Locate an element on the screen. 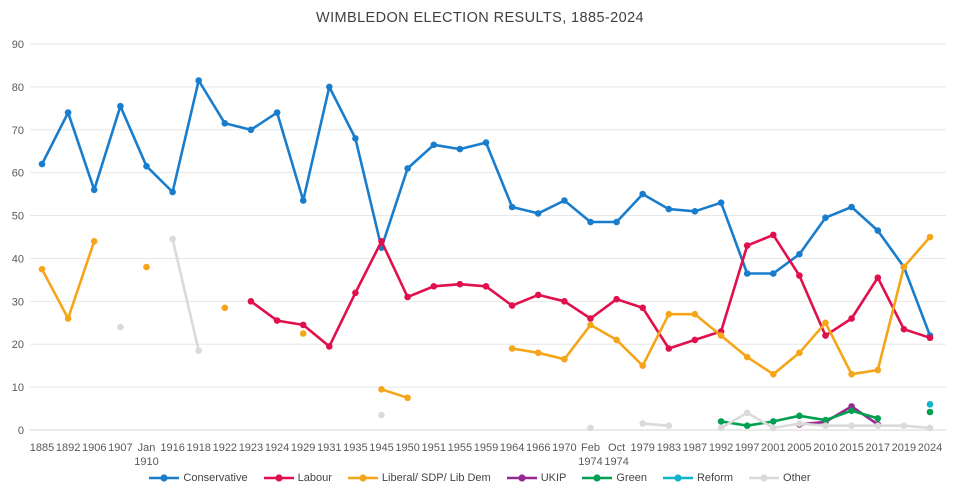  legend-label: Reform is located at coordinates (715, 478).